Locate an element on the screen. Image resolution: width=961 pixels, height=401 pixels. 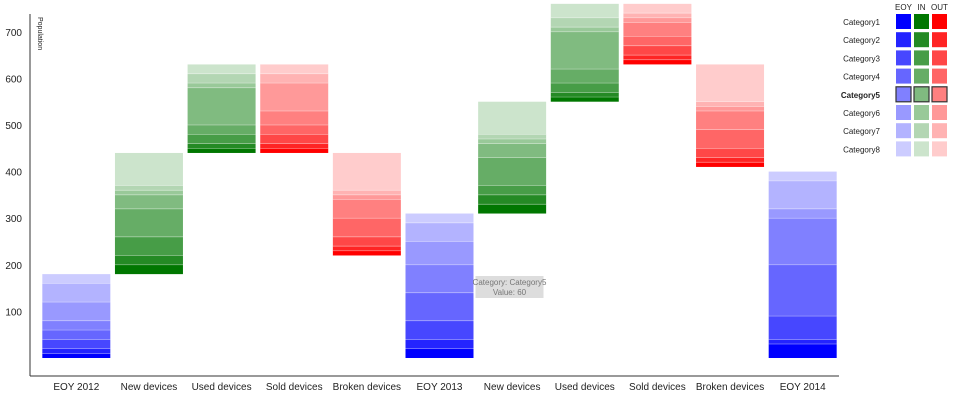
legend-entry-label: Category2 is located at coordinates (861, 40).